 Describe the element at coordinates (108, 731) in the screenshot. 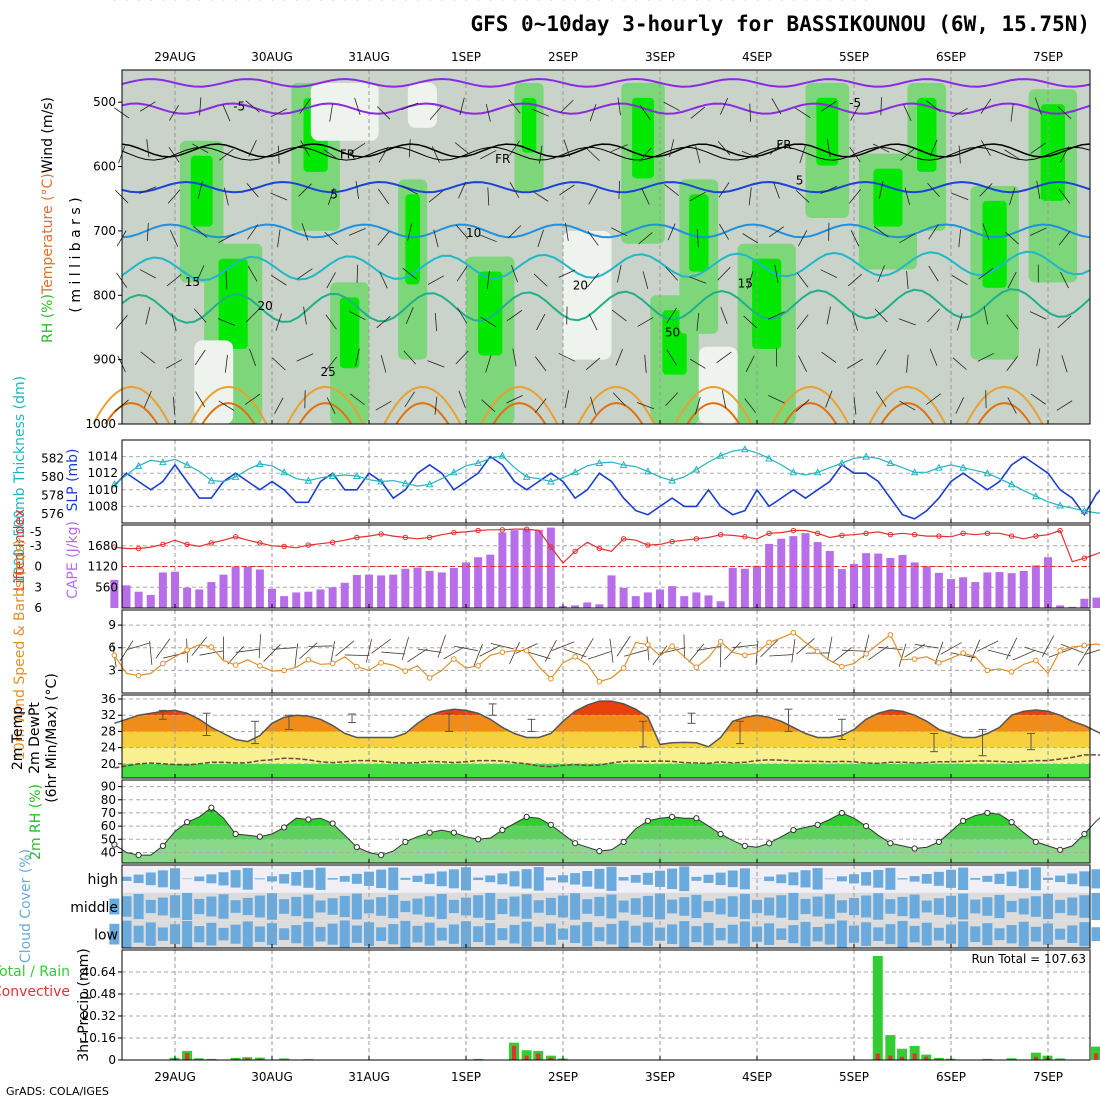

I see `temp-tick-label: 28` at that location.